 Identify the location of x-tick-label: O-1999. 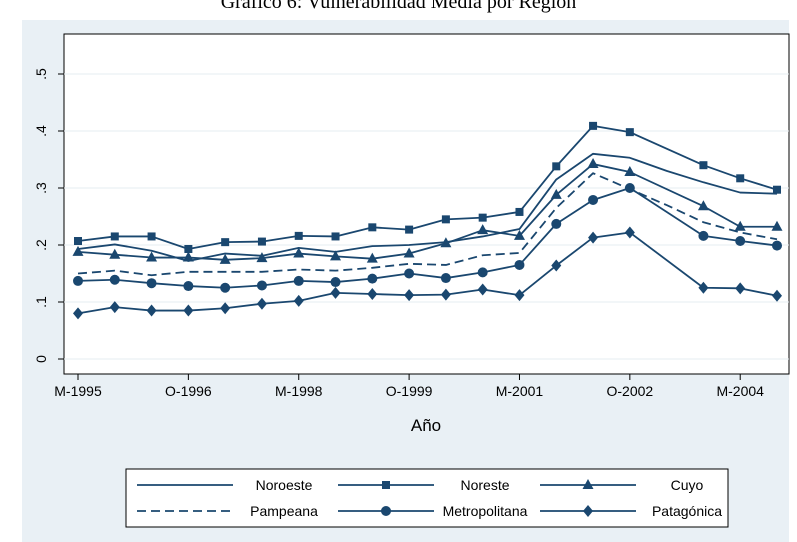
(409, 391).